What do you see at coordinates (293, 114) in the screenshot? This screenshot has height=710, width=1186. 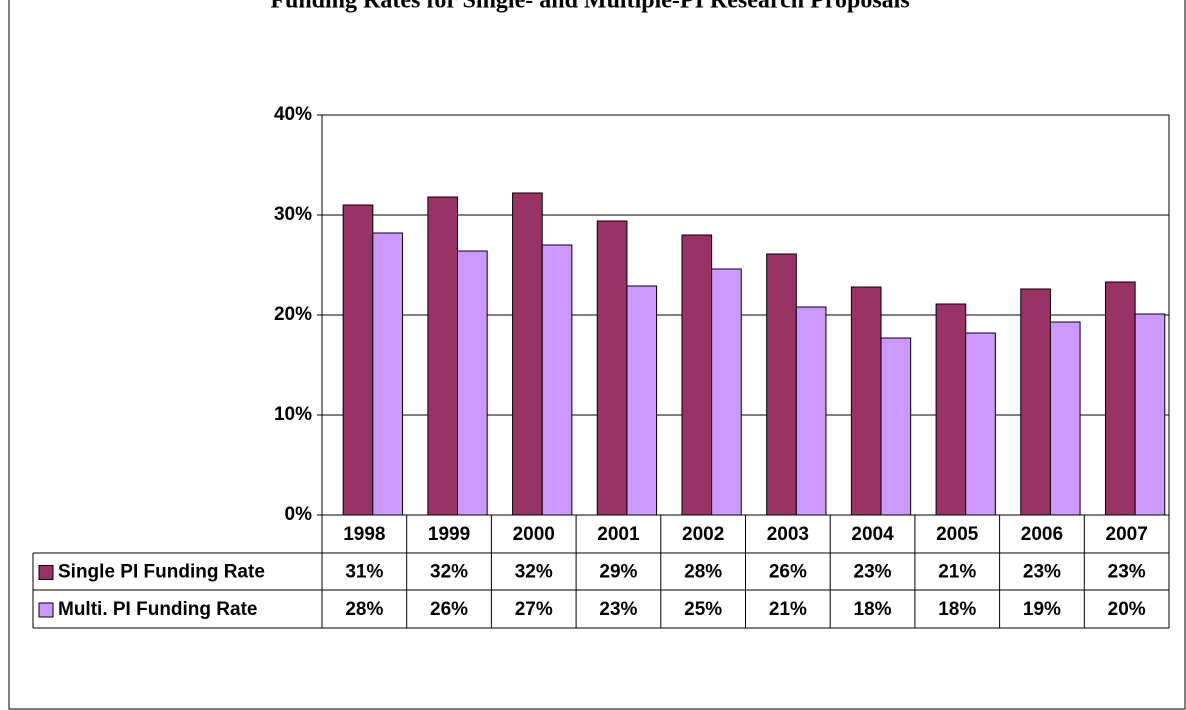 I see `y-tick-label: 40%` at bounding box center [293, 114].